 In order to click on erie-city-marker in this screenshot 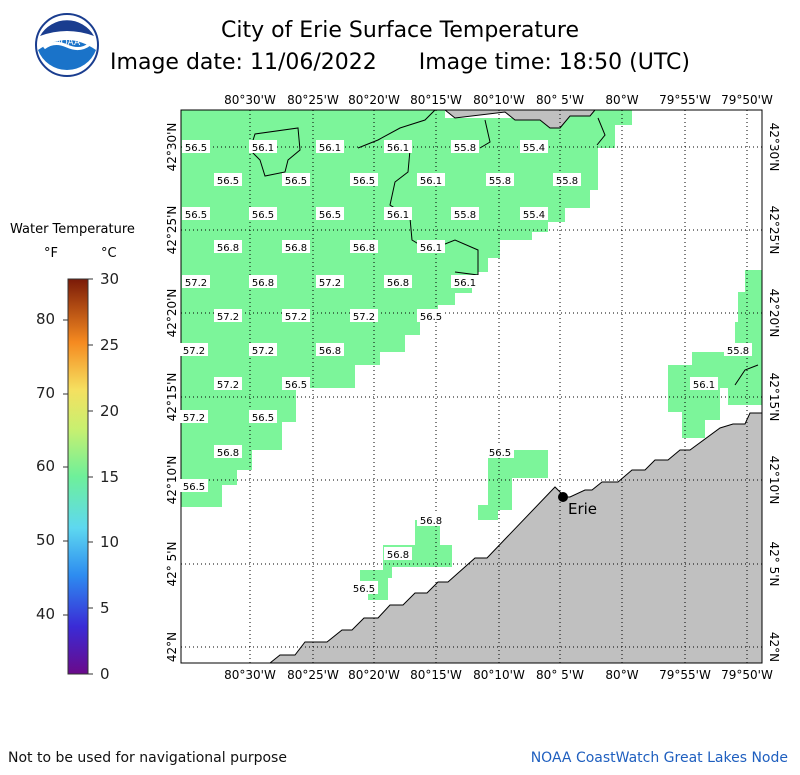, I will do `click(563, 497)`.